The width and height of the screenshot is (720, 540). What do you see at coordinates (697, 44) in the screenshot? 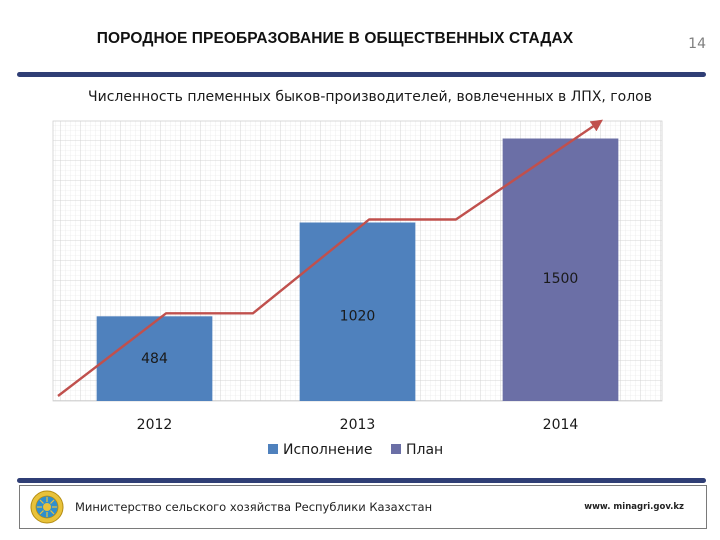
I see `slide-number: 14` at bounding box center [697, 44].